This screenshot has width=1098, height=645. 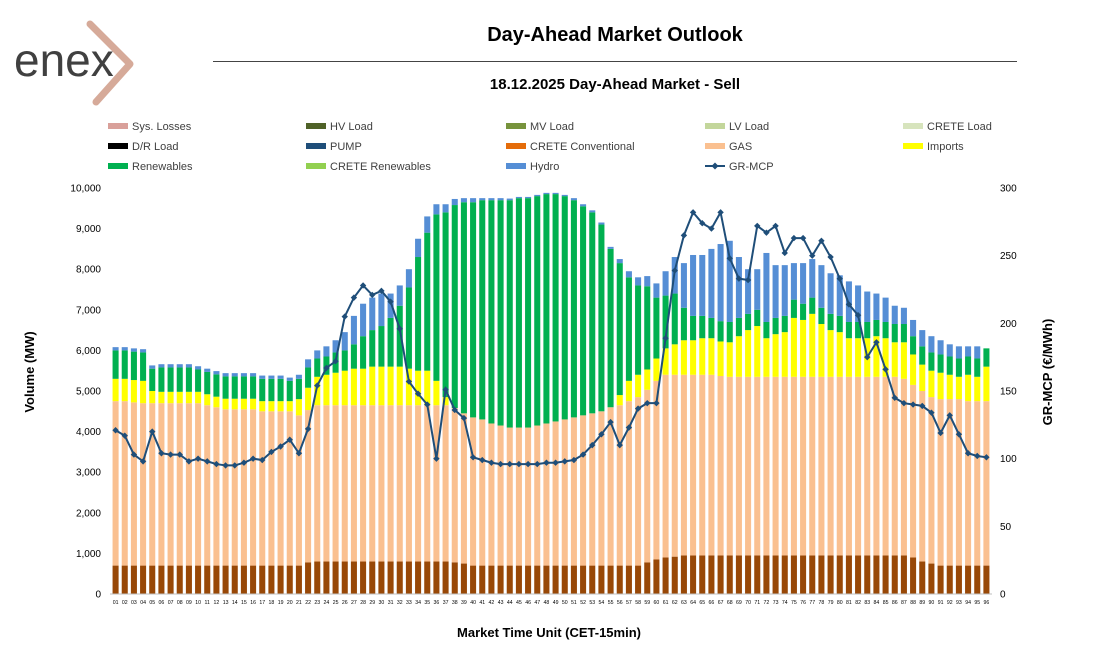 I want to click on x-tick-label: 28, so click(x=363, y=603).